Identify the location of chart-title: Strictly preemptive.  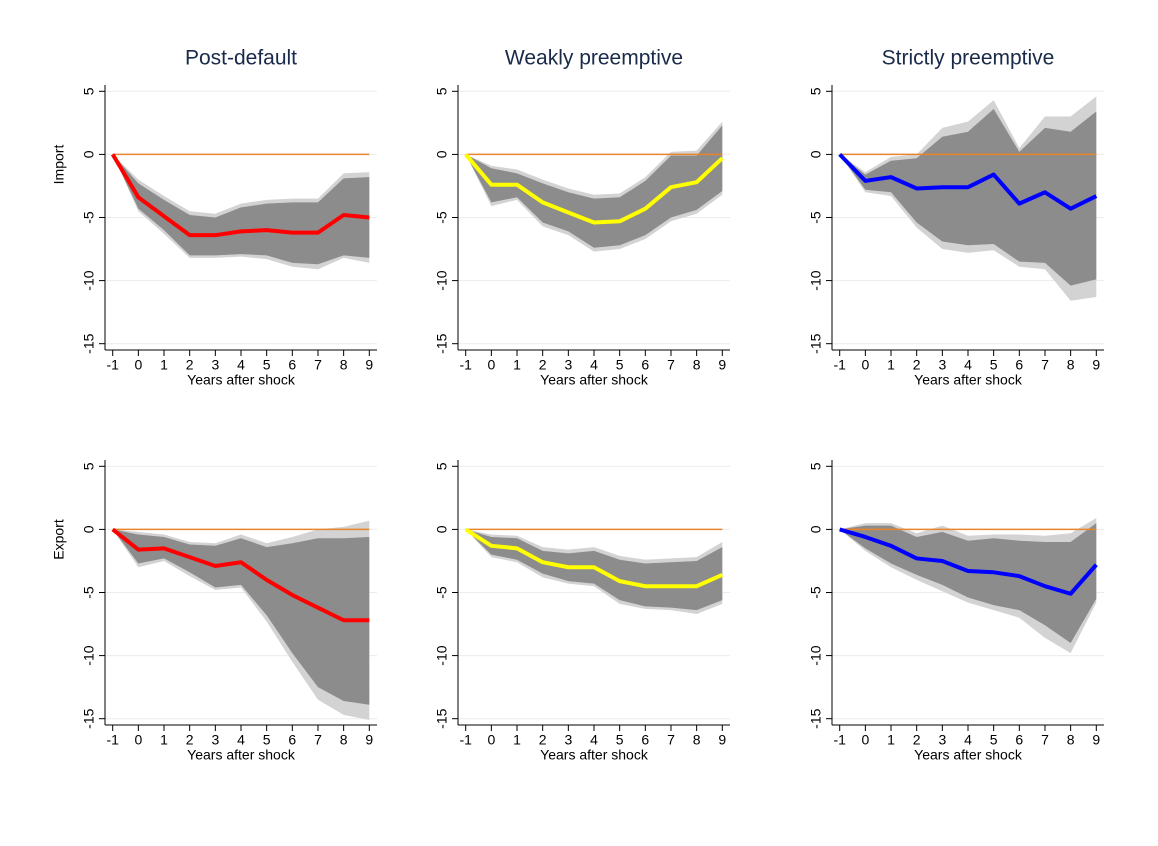
(968, 58).